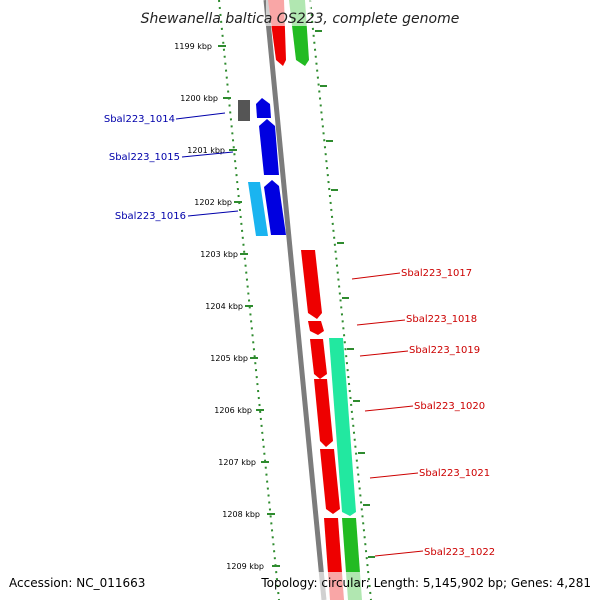 This screenshot has height=600, width=600. I want to click on genome-backbone, so click(295, 300).